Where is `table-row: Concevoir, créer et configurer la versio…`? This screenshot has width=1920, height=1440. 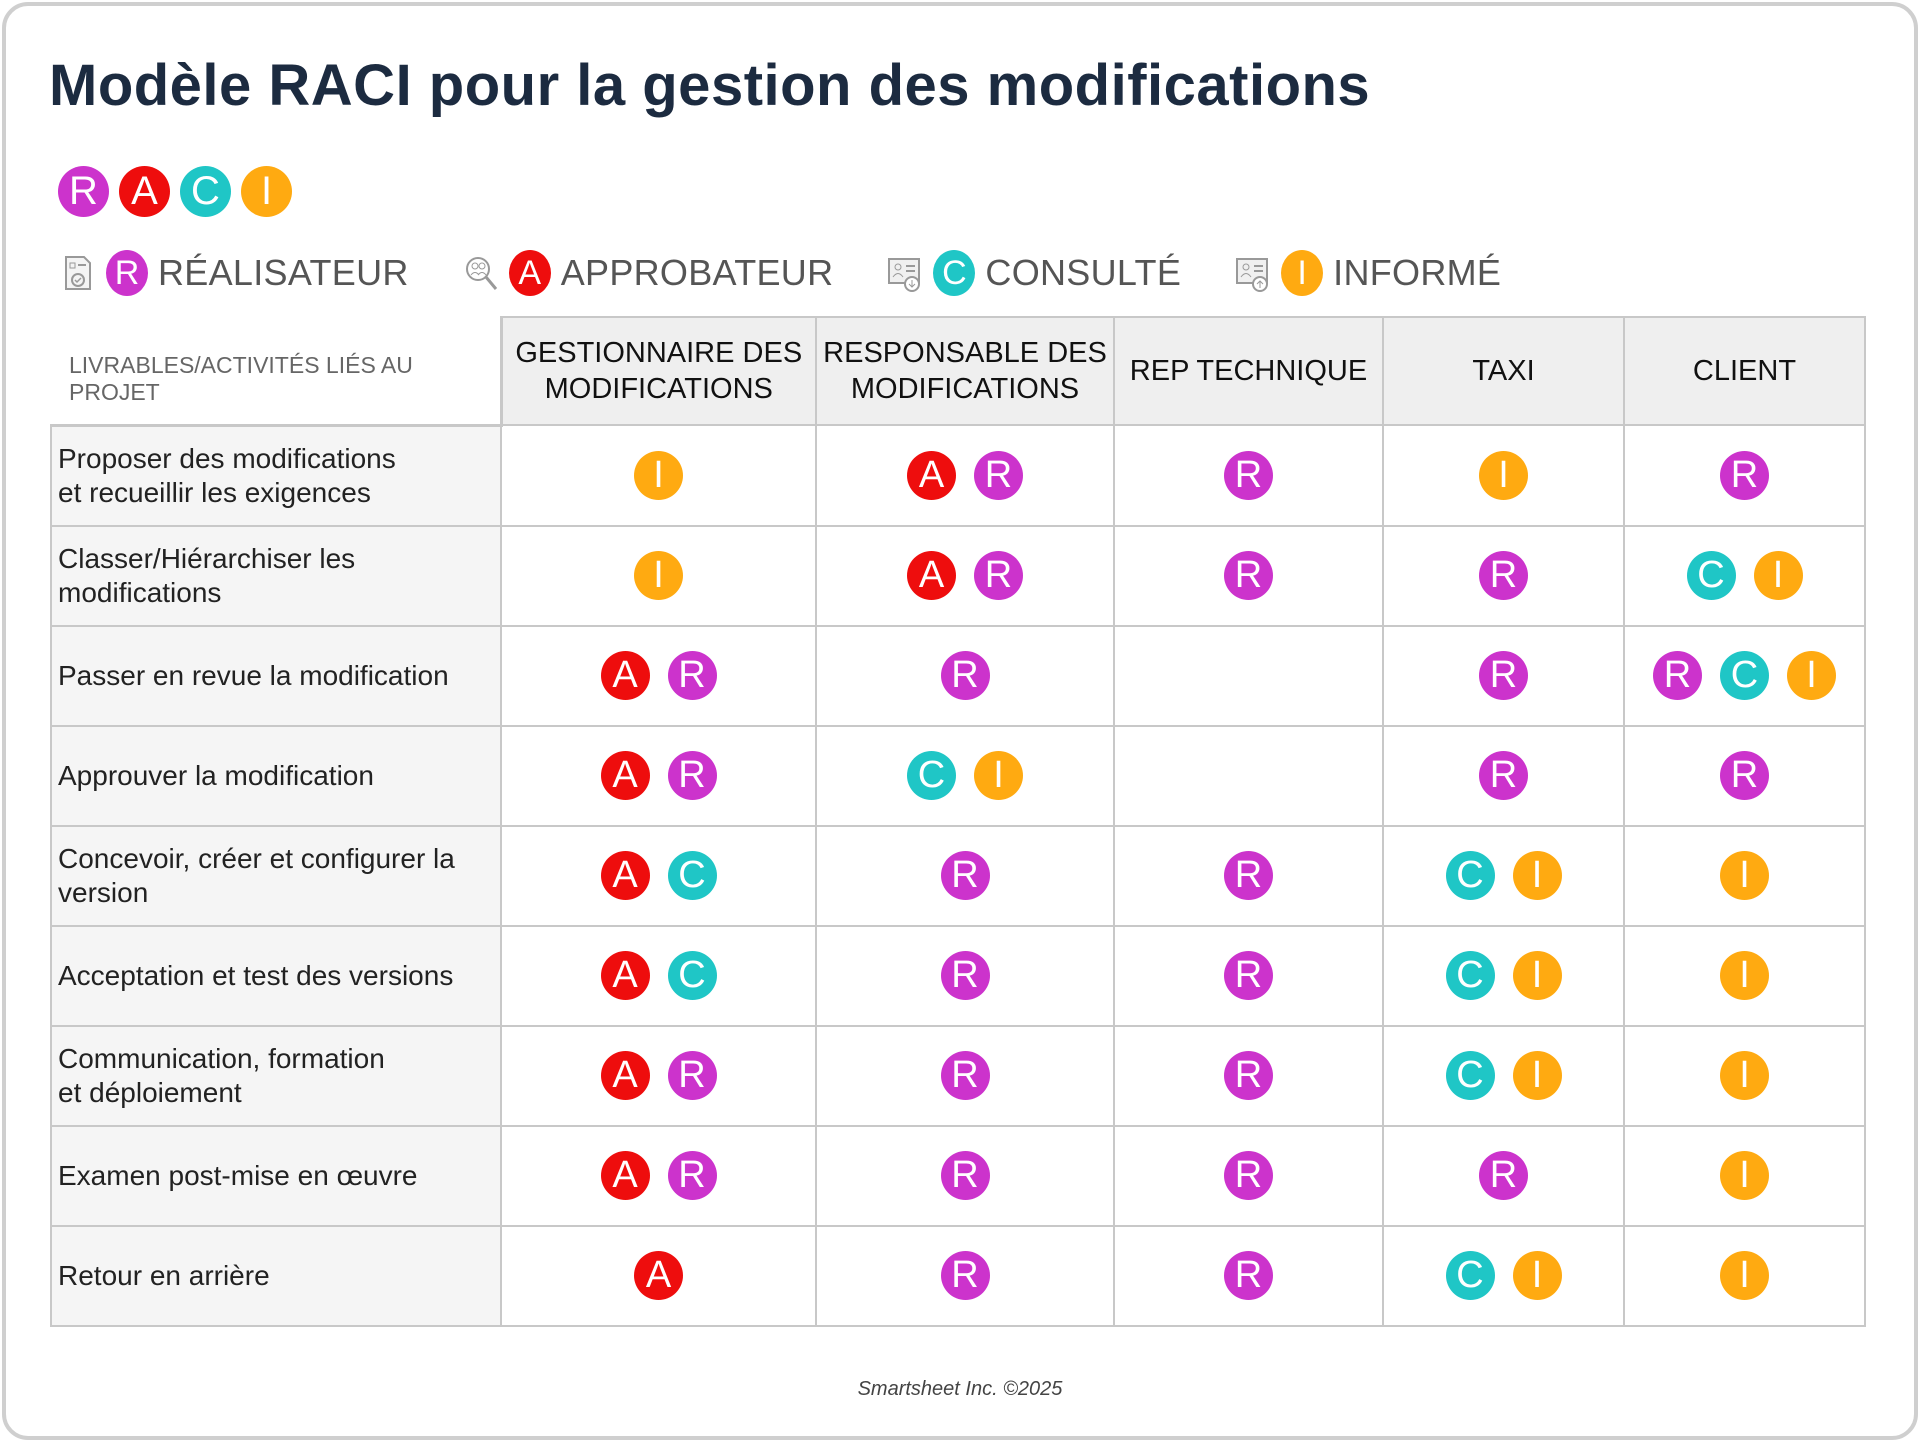
table-row: Concevoir, créer et configurer la versio… is located at coordinates (958, 875).